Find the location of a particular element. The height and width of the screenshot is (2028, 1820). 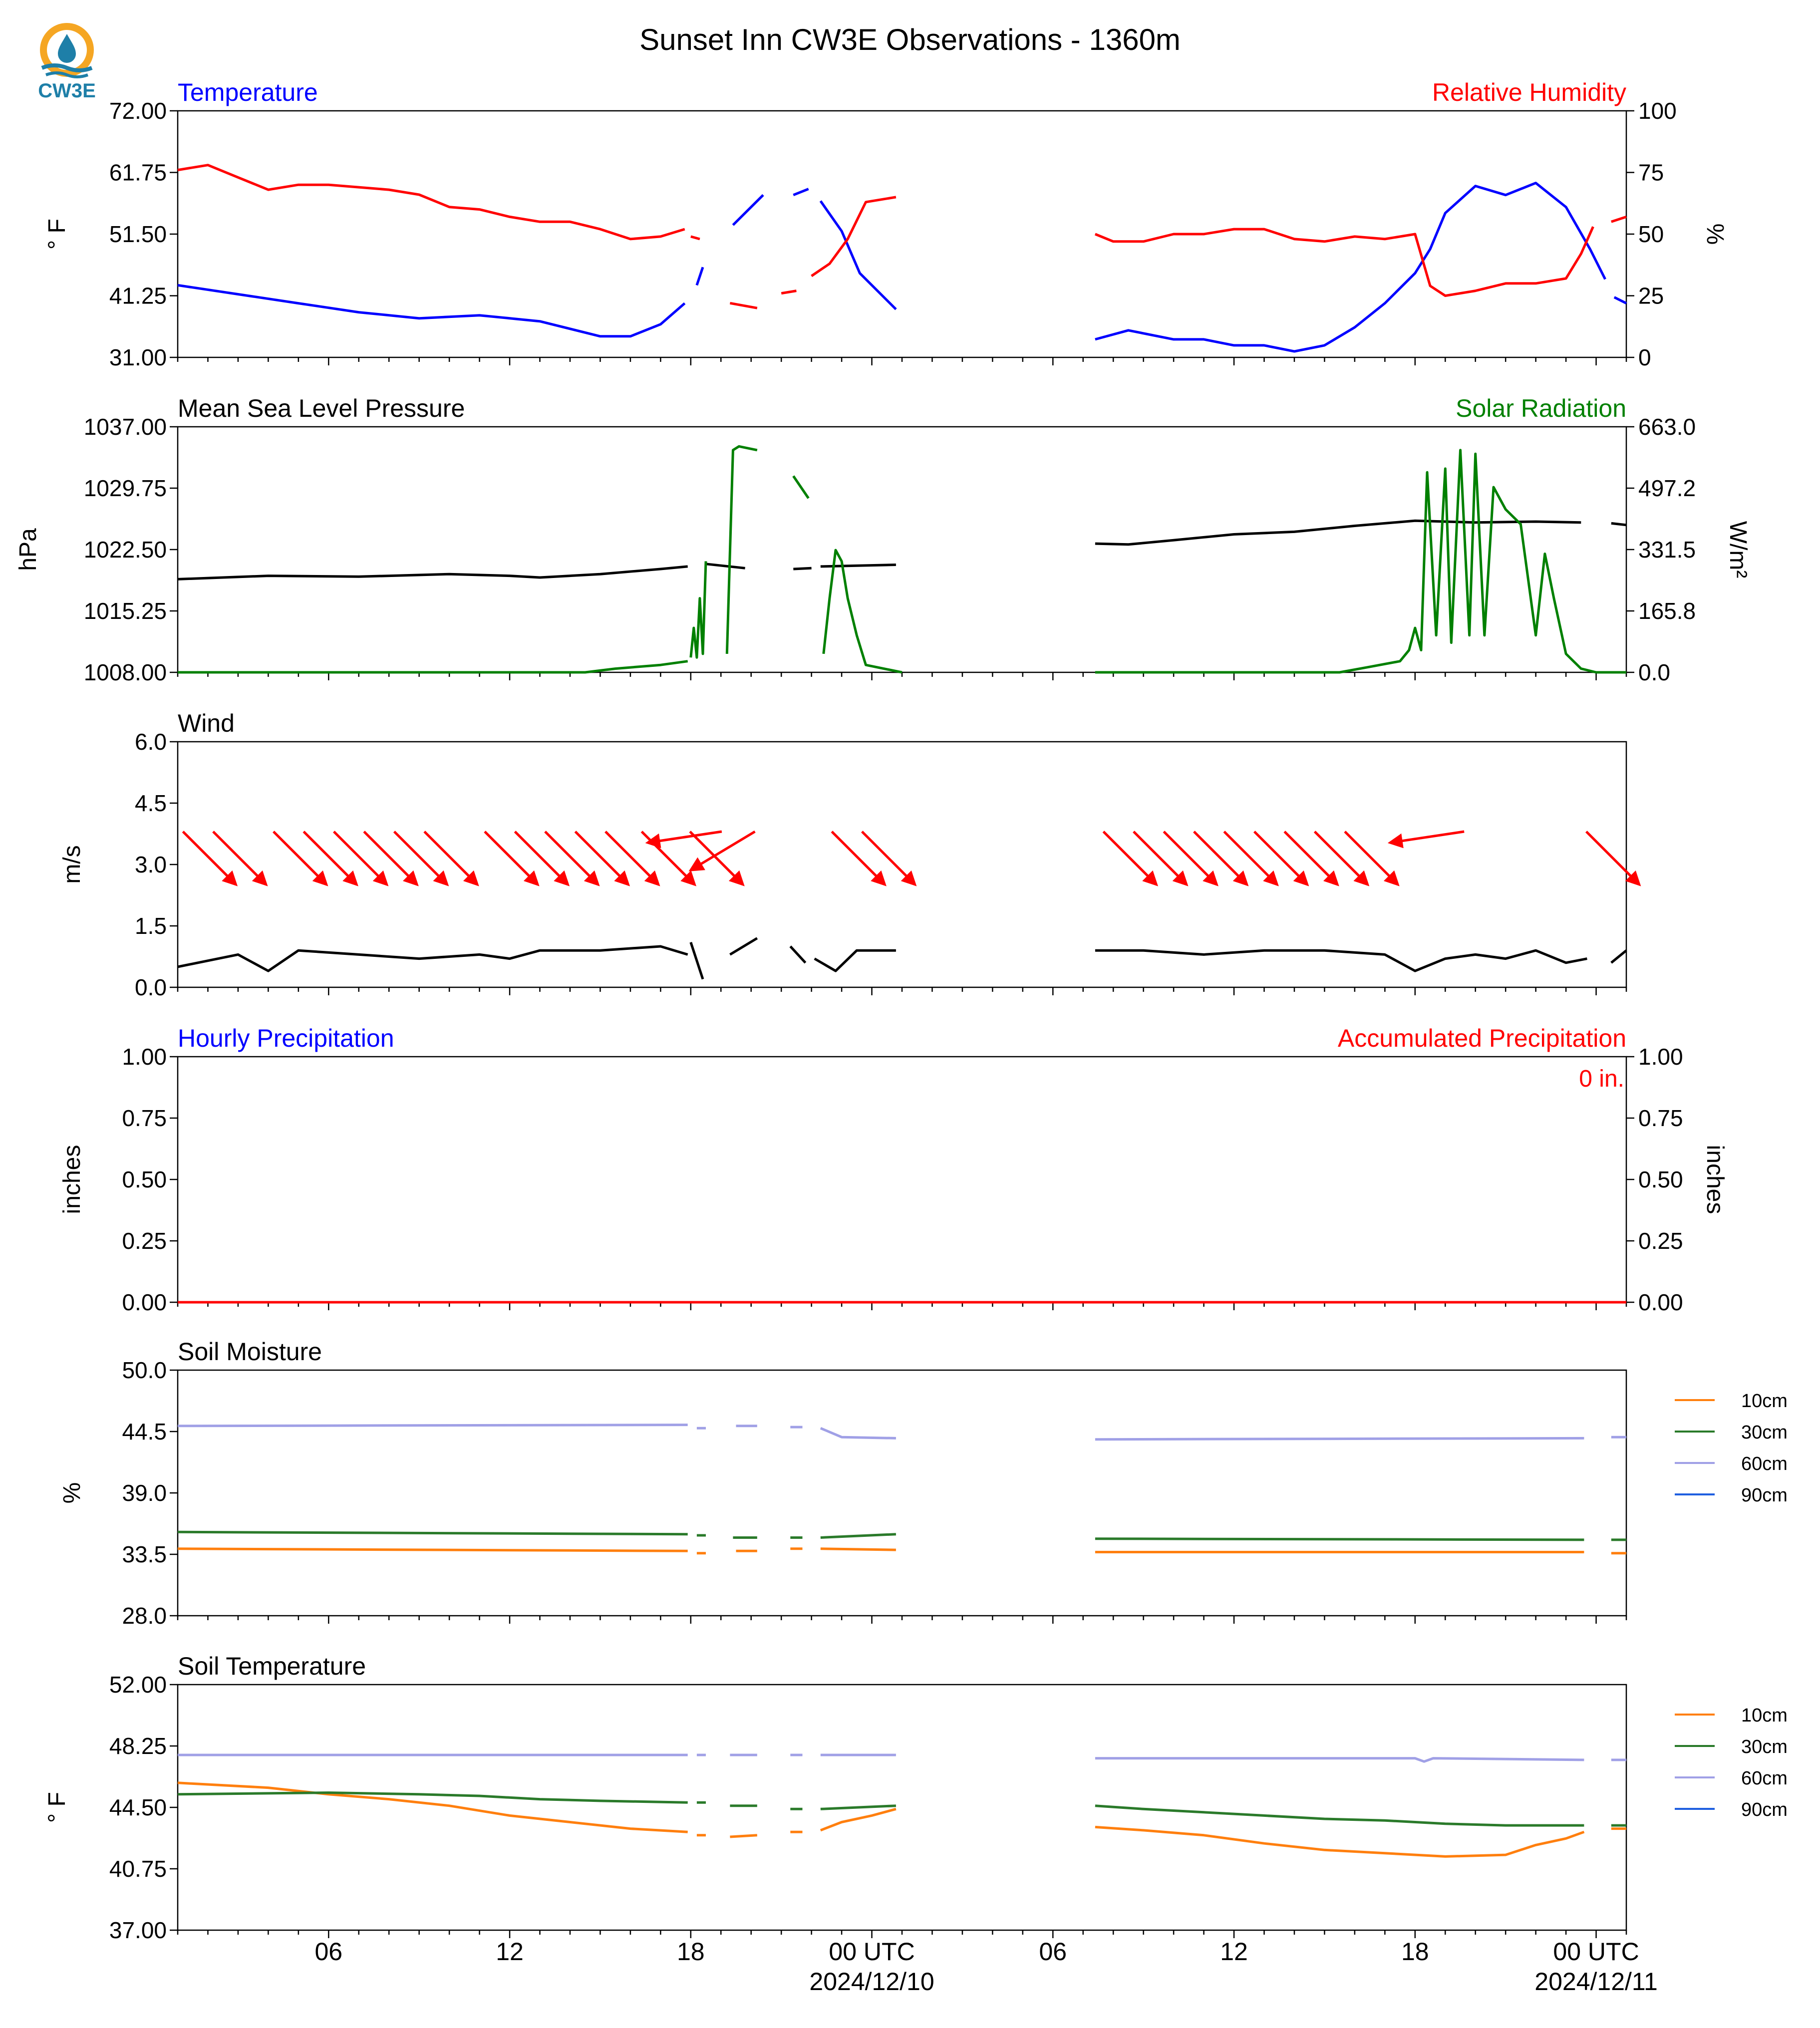

precip-y-right-tick-label: 0.25 is located at coordinates (1660, 1241).